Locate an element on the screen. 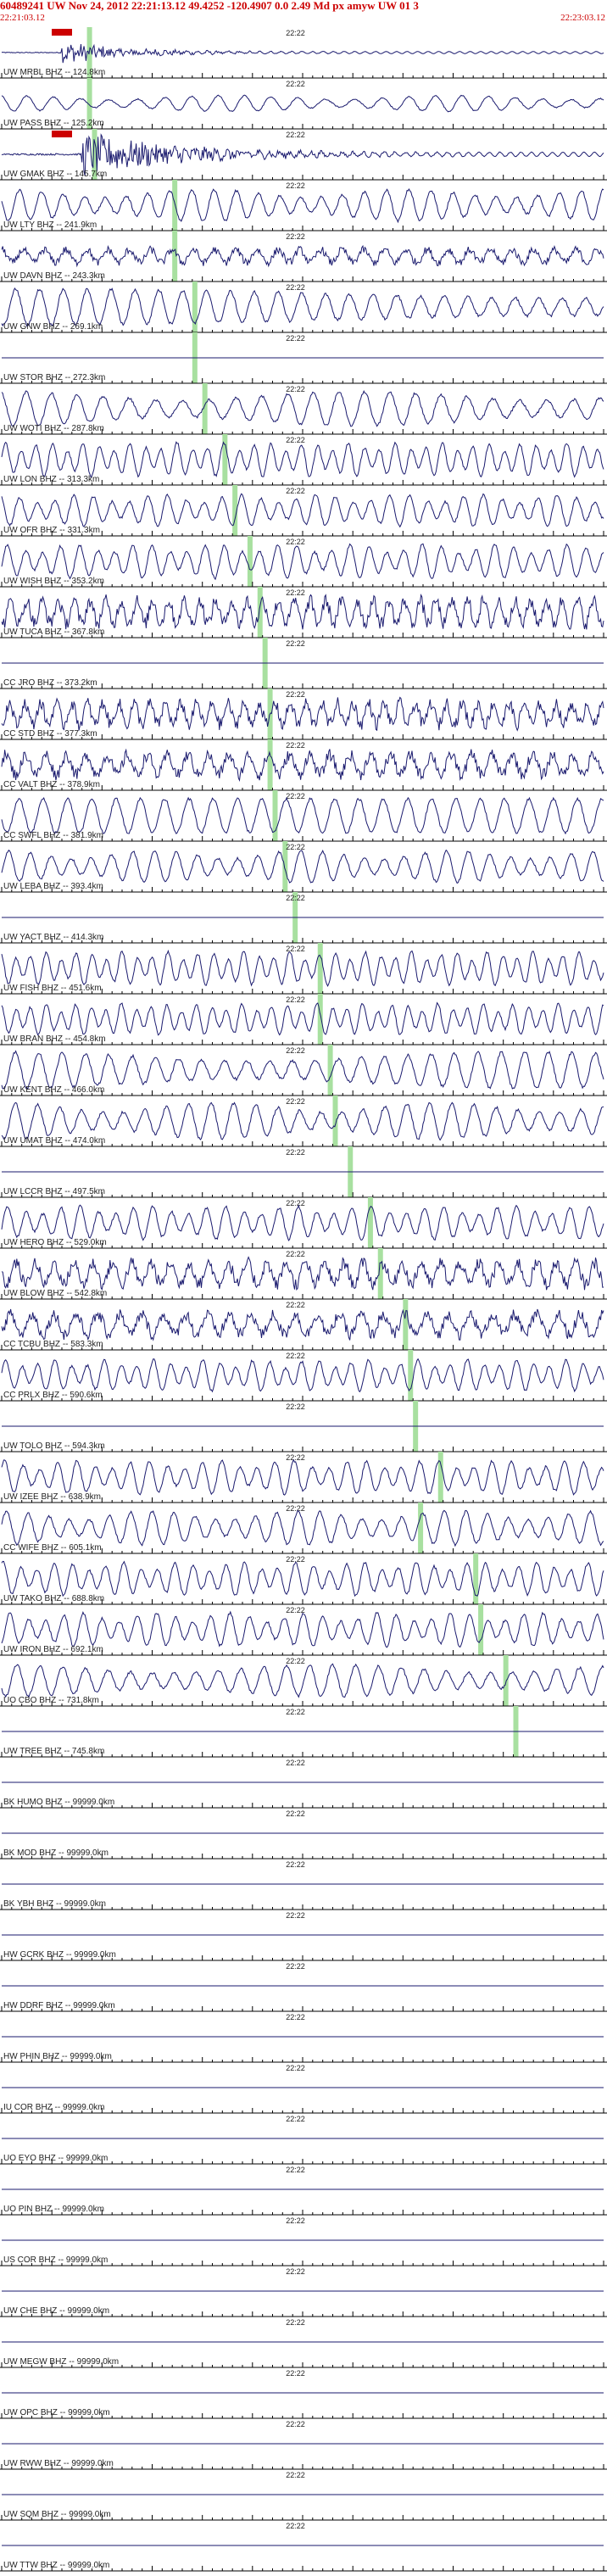  station-label: UW RWW BHZ -- 99999.0km is located at coordinates (58, 2463).